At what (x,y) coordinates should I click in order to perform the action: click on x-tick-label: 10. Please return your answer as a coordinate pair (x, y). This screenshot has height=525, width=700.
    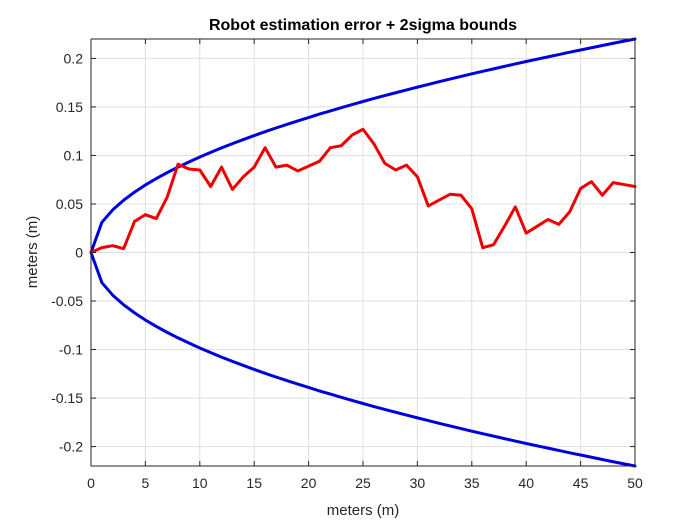
    Looking at the image, I should click on (200, 483).